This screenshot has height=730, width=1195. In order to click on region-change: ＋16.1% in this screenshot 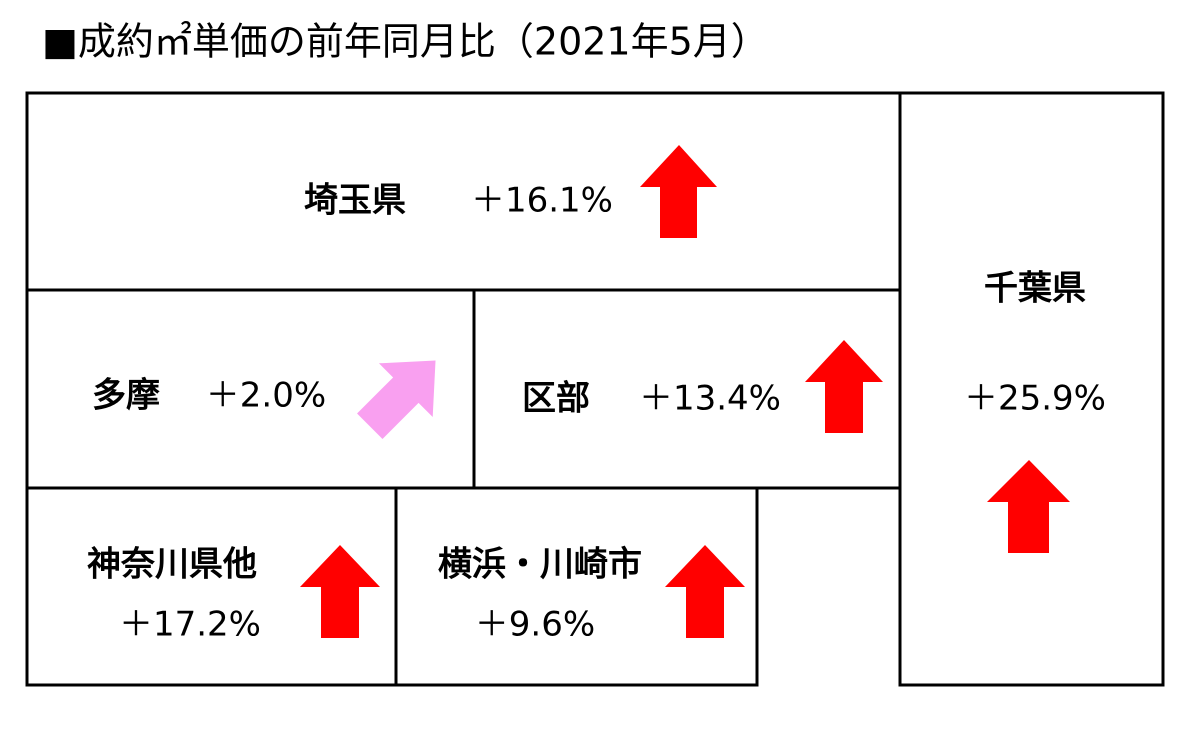, I will do `click(542, 201)`.